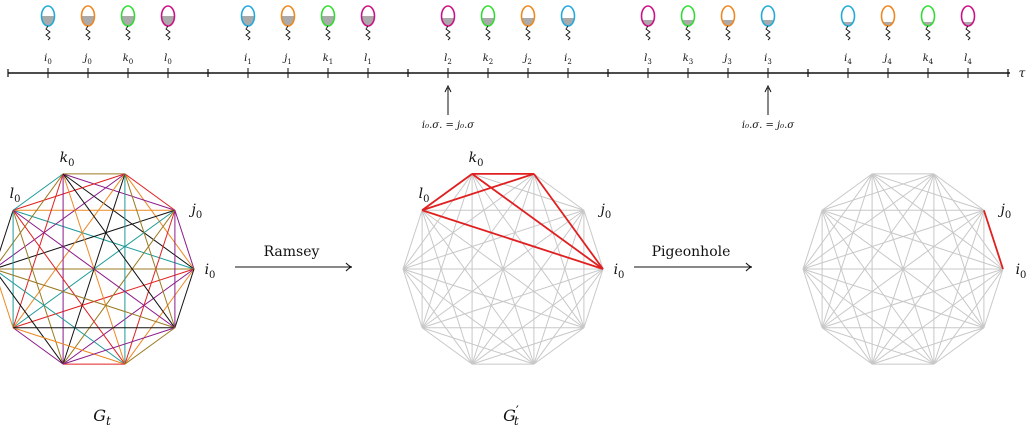 The image size is (1034, 434). What do you see at coordinates (248, 59) in the screenshot?
I see `balloon-label-i1: i1` at bounding box center [248, 59].